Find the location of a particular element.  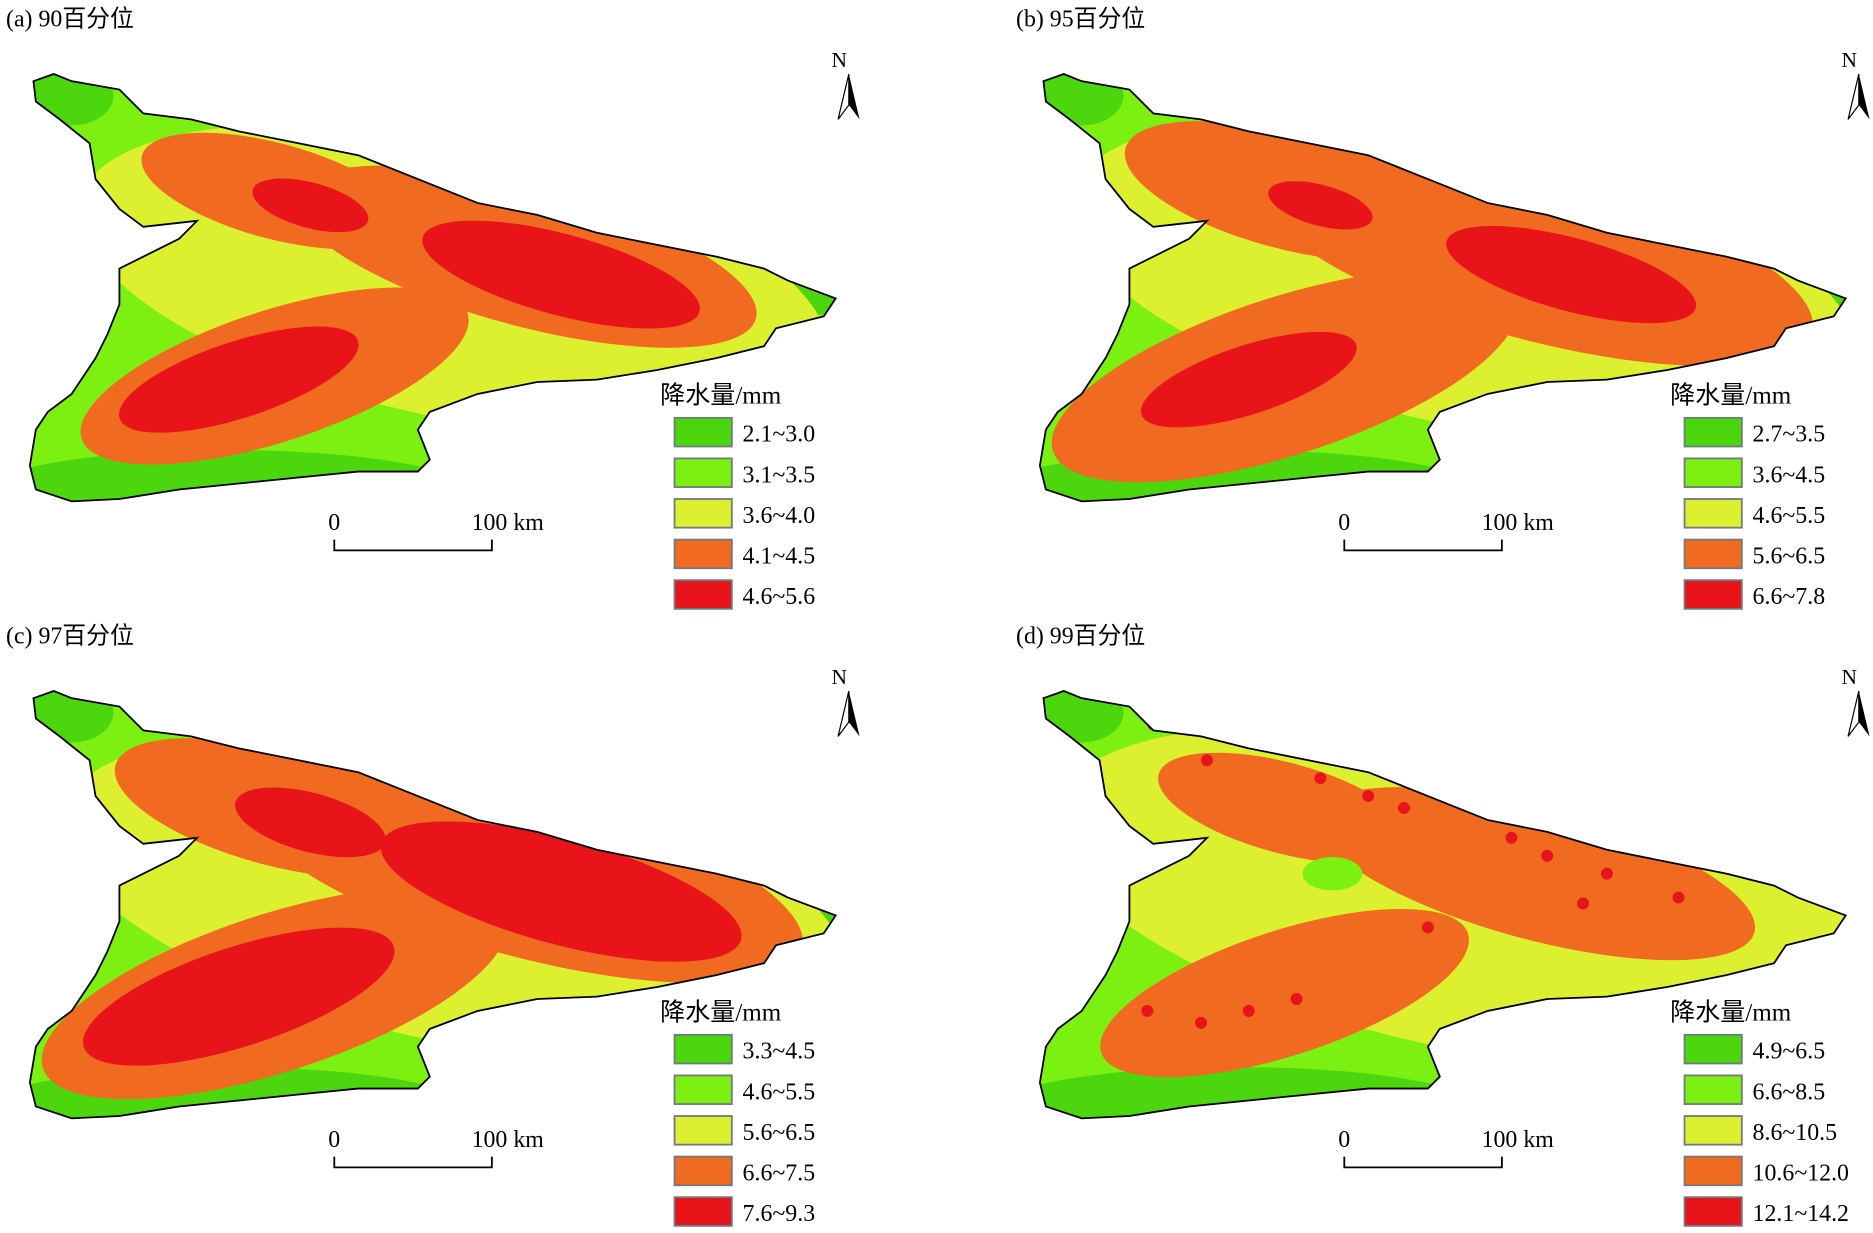

legend-label: 2.7~3.5 is located at coordinates (1789, 435).